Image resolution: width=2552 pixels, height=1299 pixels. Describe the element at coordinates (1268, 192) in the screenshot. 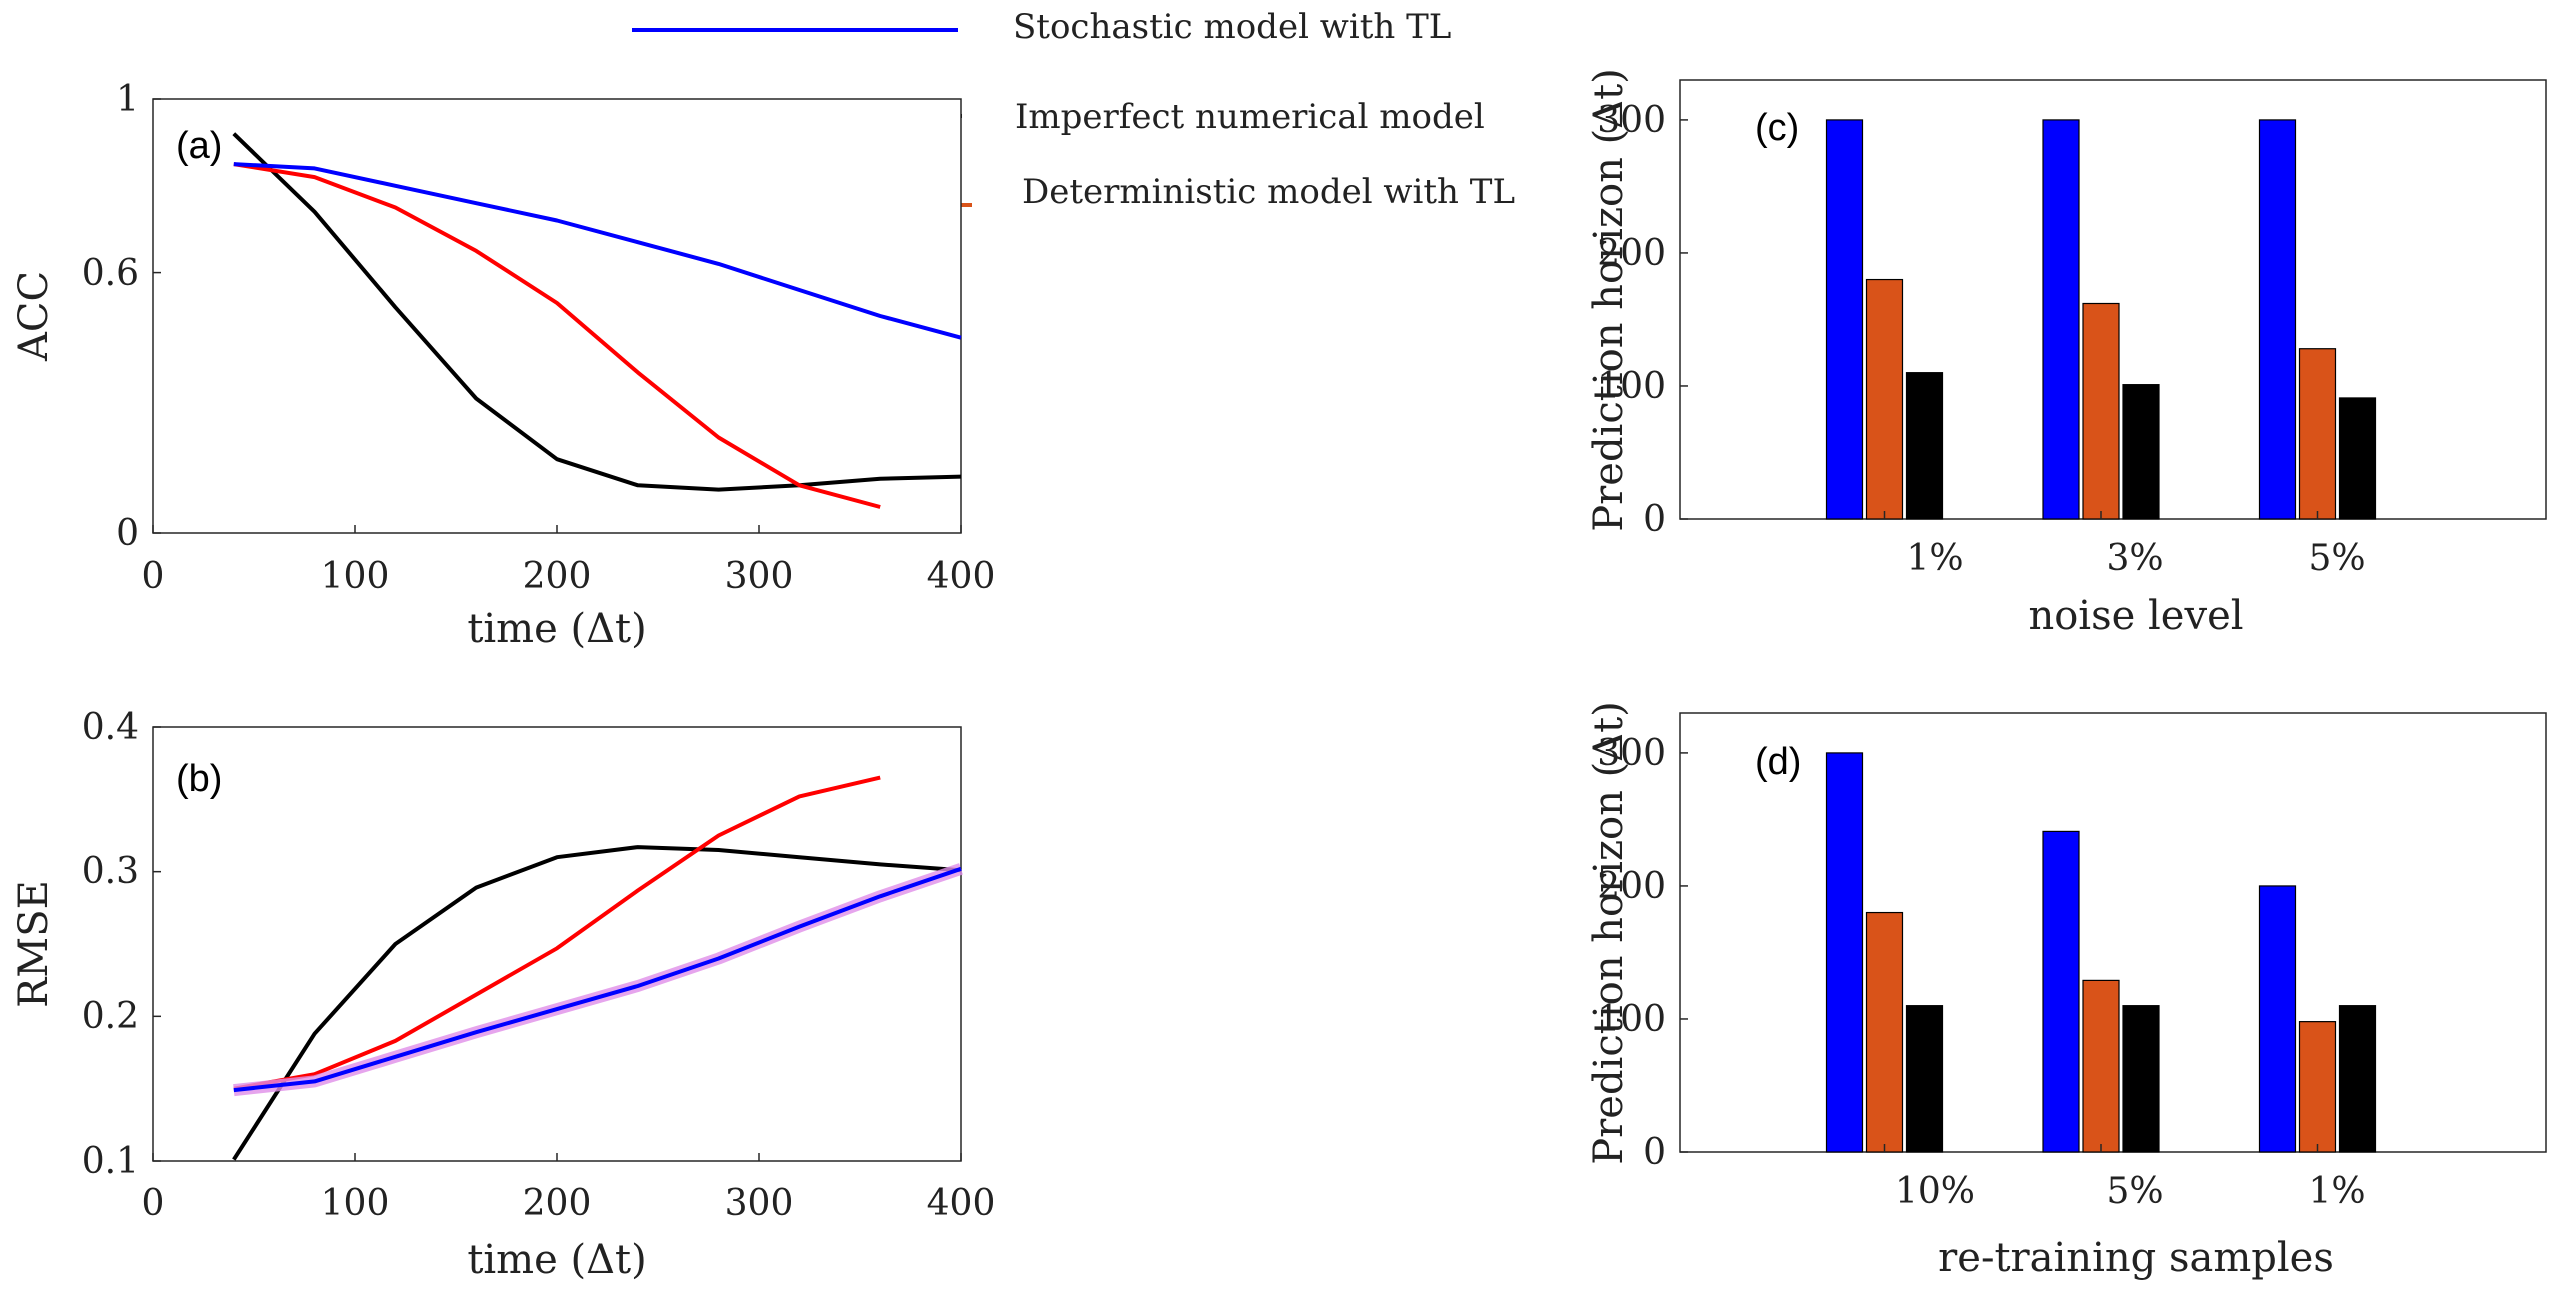

I see `legend-label-deterministic: Deterministic model with TL` at that location.